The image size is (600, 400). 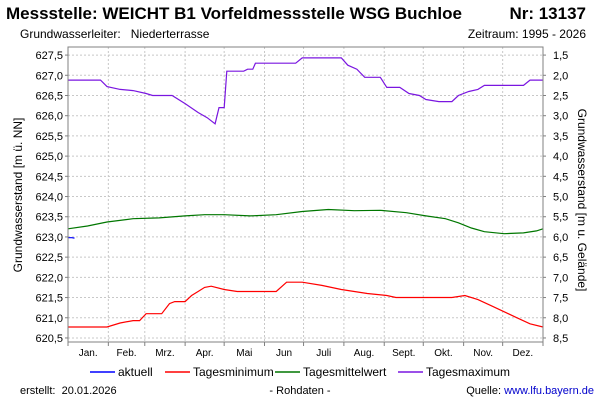 What do you see at coordinates (49, 76) in the screenshot?
I see `y-tick-label: 627,0` at bounding box center [49, 76].